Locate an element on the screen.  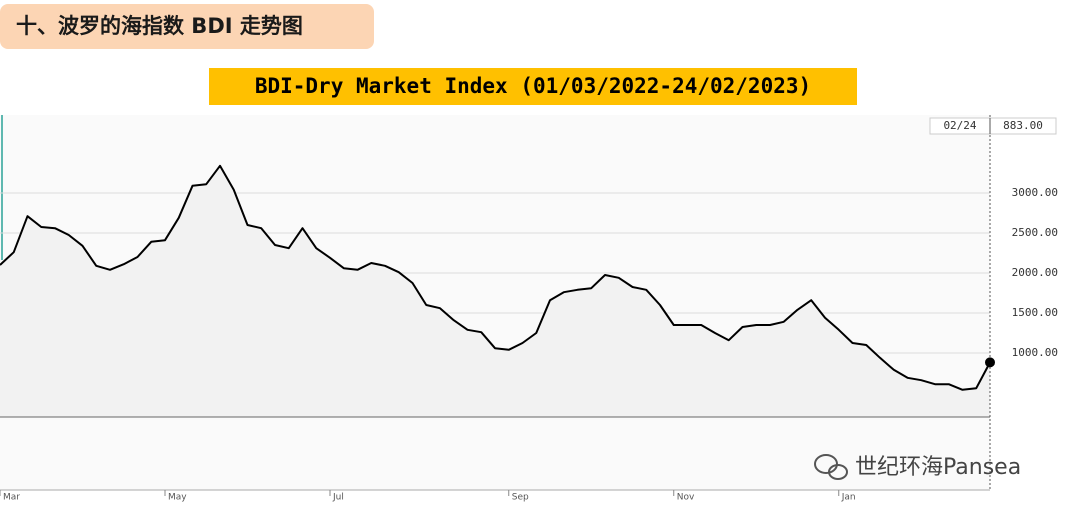
section-header: 十、波罗的海指数 BDI 走势图 is located at coordinates (187, 26).